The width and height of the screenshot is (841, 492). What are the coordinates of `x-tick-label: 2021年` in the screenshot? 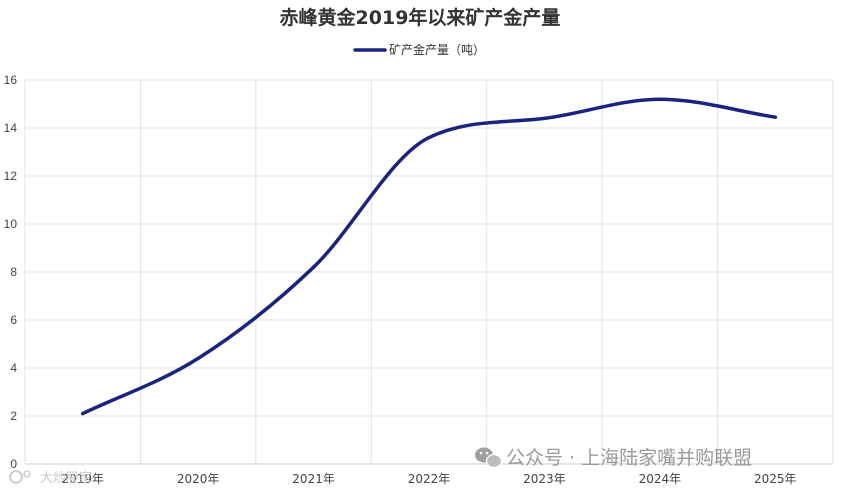 It's located at (313, 479).